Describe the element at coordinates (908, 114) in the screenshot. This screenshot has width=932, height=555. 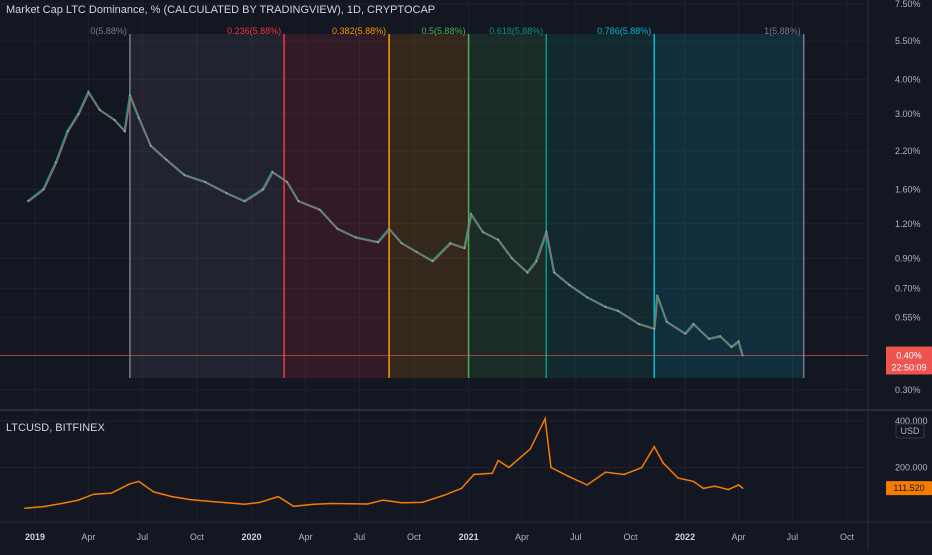
I see `main-y-tick-label: 3.00%` at that location.